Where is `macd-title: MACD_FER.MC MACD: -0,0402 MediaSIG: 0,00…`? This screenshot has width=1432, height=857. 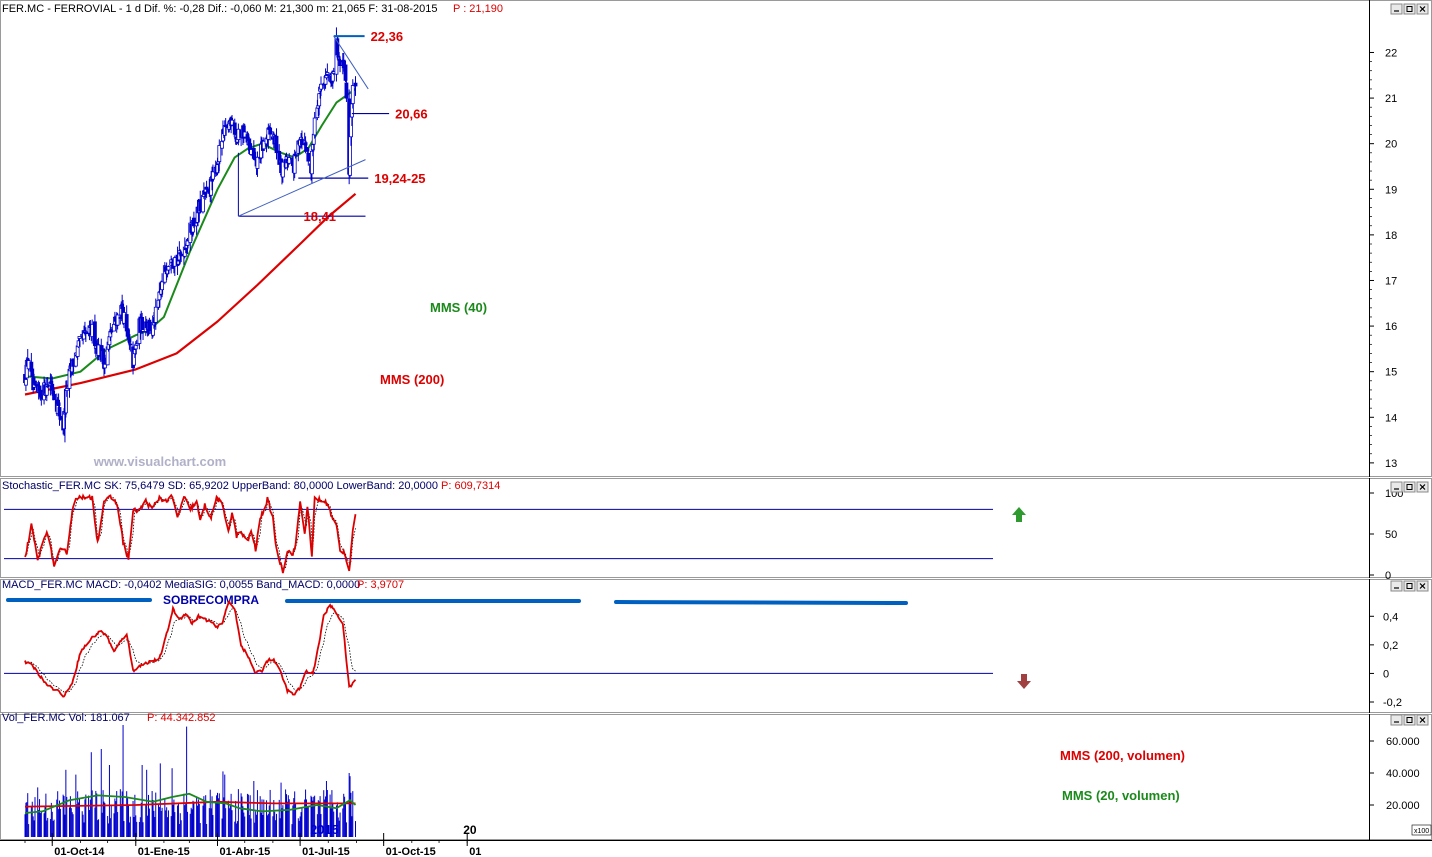 macd-title: MACD_FER.MC MACD: -0,0402 MediaSIG: 0,00… is located at coordinates (181, 585).